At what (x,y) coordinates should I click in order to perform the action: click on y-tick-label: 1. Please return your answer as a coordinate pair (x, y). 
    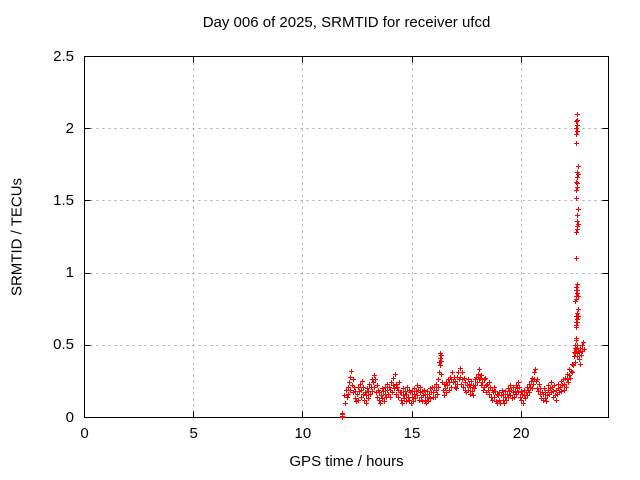
    Looking at the image, I should click on (69, 273).